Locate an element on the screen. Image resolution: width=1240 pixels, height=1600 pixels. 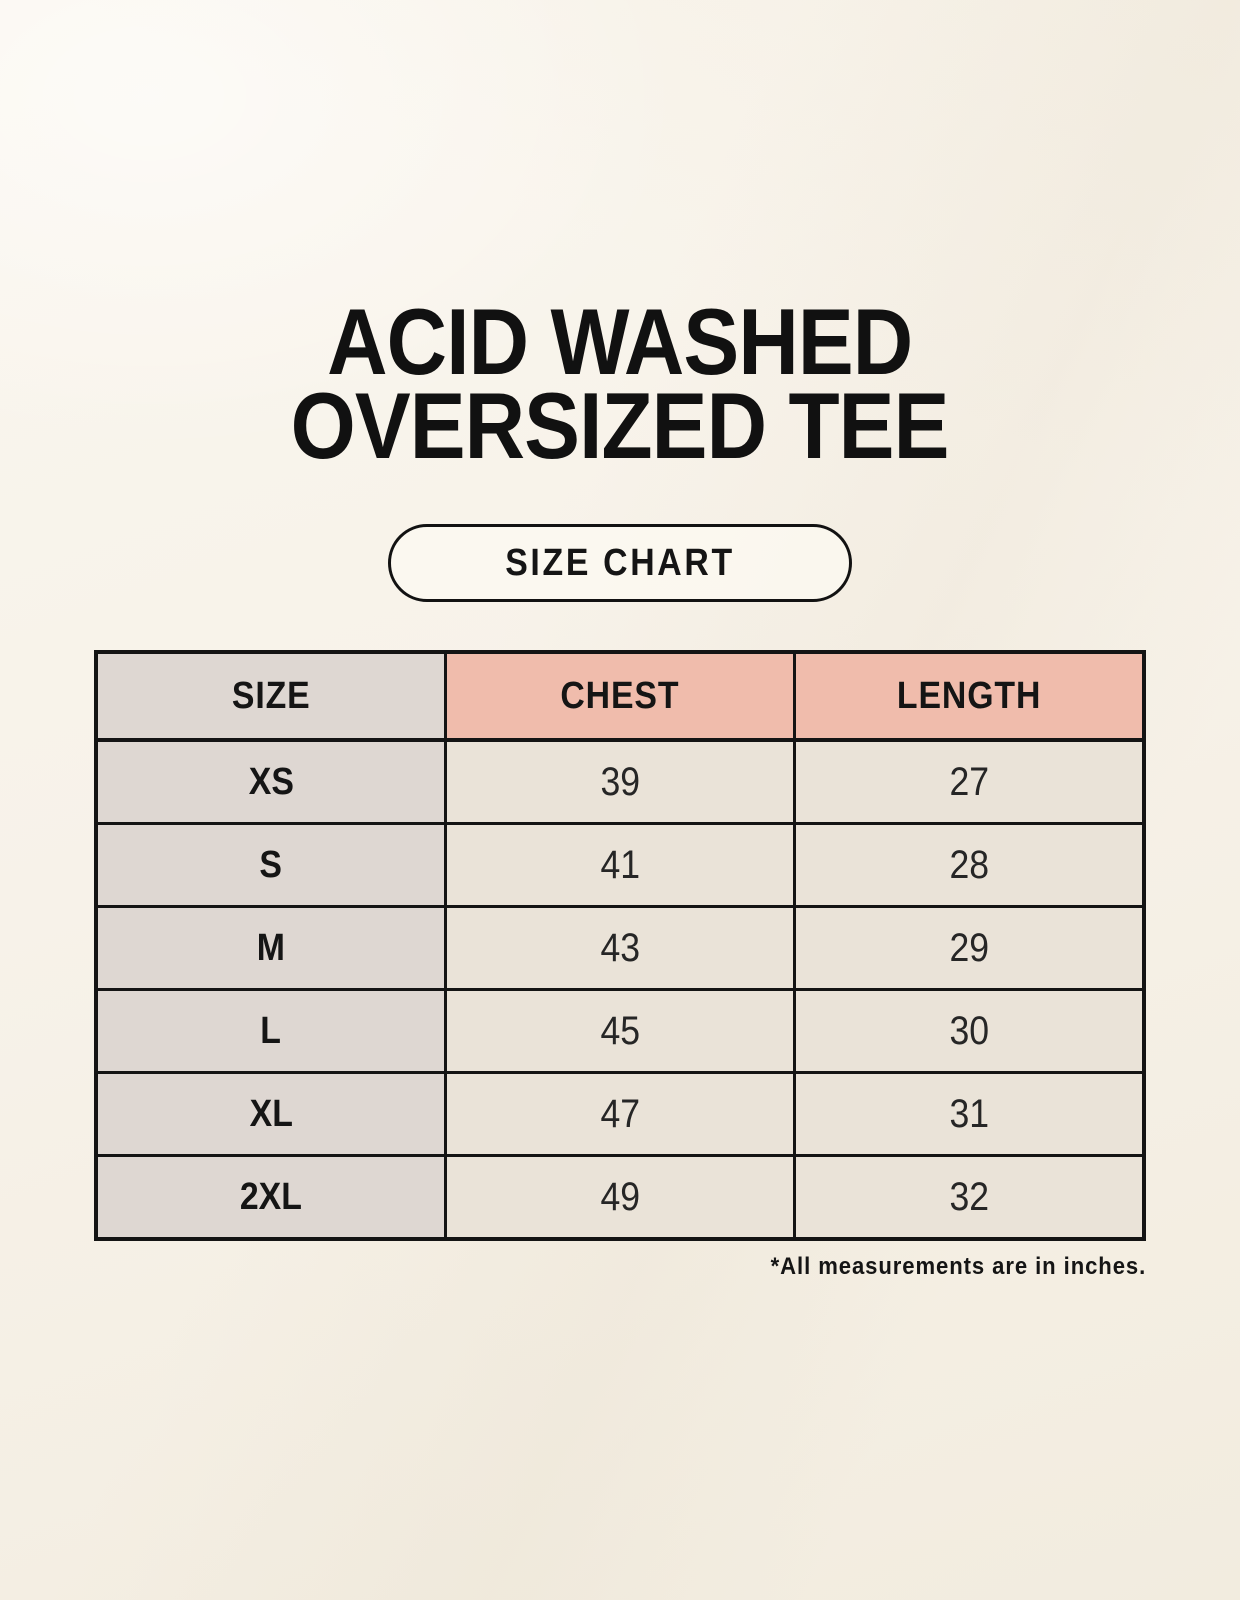
length-value-cell: 30 is located at coordinates (969, 1031).